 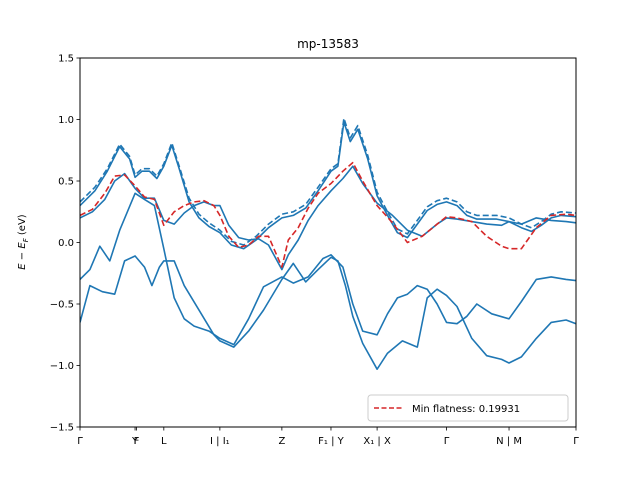 What do you see at coordinates (164, 441) in the screenshot?
I see `x-tick-label: L` at bounding box center [164, 441].